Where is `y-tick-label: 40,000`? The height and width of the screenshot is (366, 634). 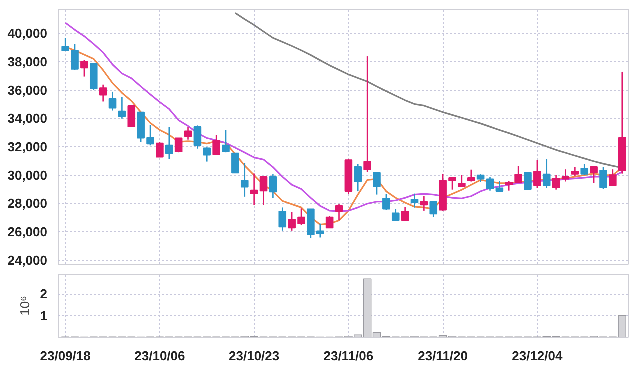 y-tick-label: 40,000 is located at coordinates (28, 34).